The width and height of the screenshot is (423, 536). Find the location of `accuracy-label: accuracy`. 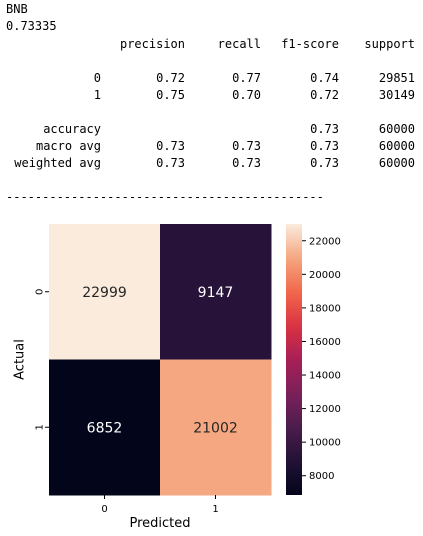

accuracy-label: accuracy is located at coordinates (72, 129).